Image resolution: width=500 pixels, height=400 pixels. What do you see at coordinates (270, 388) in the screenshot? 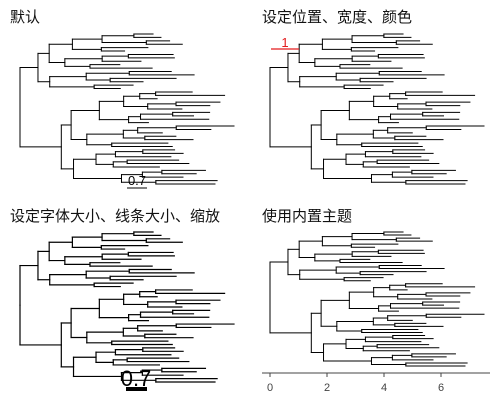
I see `x-axis-tick-label: 0` at bounding box center [270, 388].